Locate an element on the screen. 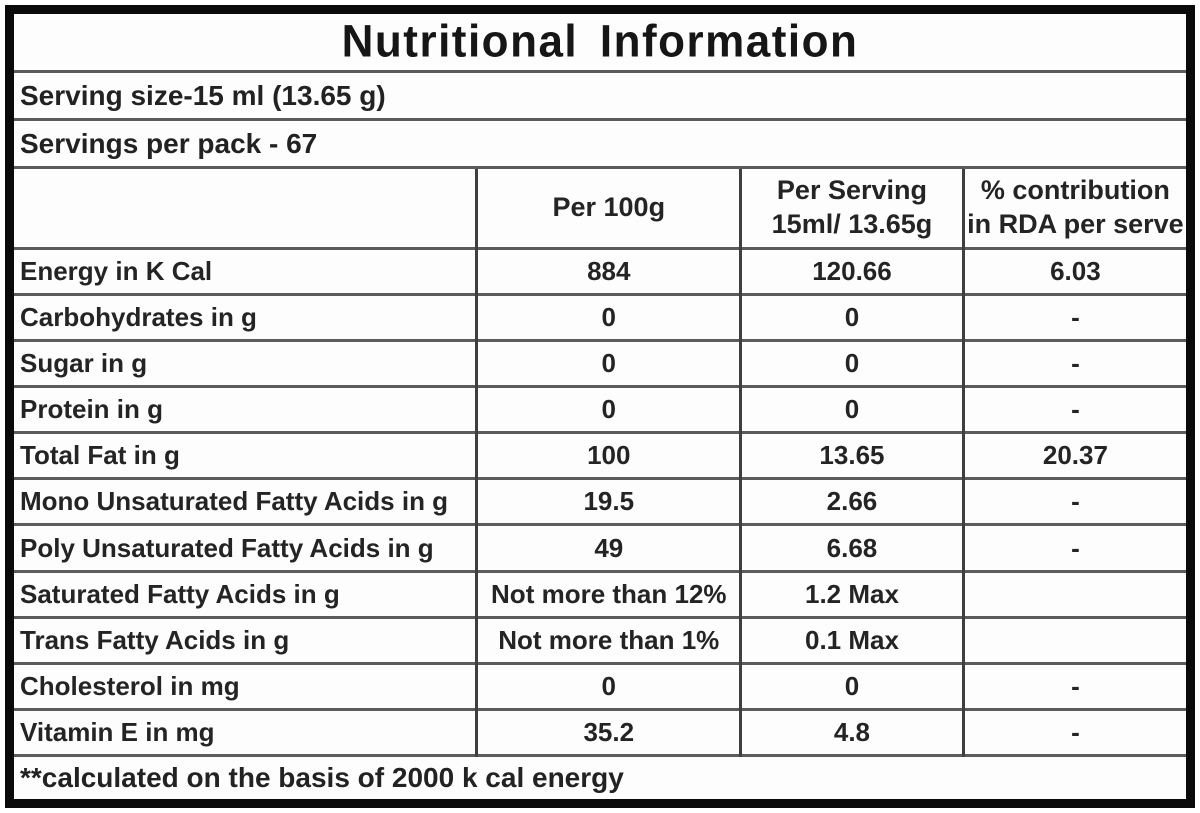 The width and height of the screenshot is (1200, 813). table-row: Energy in K Cal 884 120.66 6.03 is located at coordinates (600, 270).